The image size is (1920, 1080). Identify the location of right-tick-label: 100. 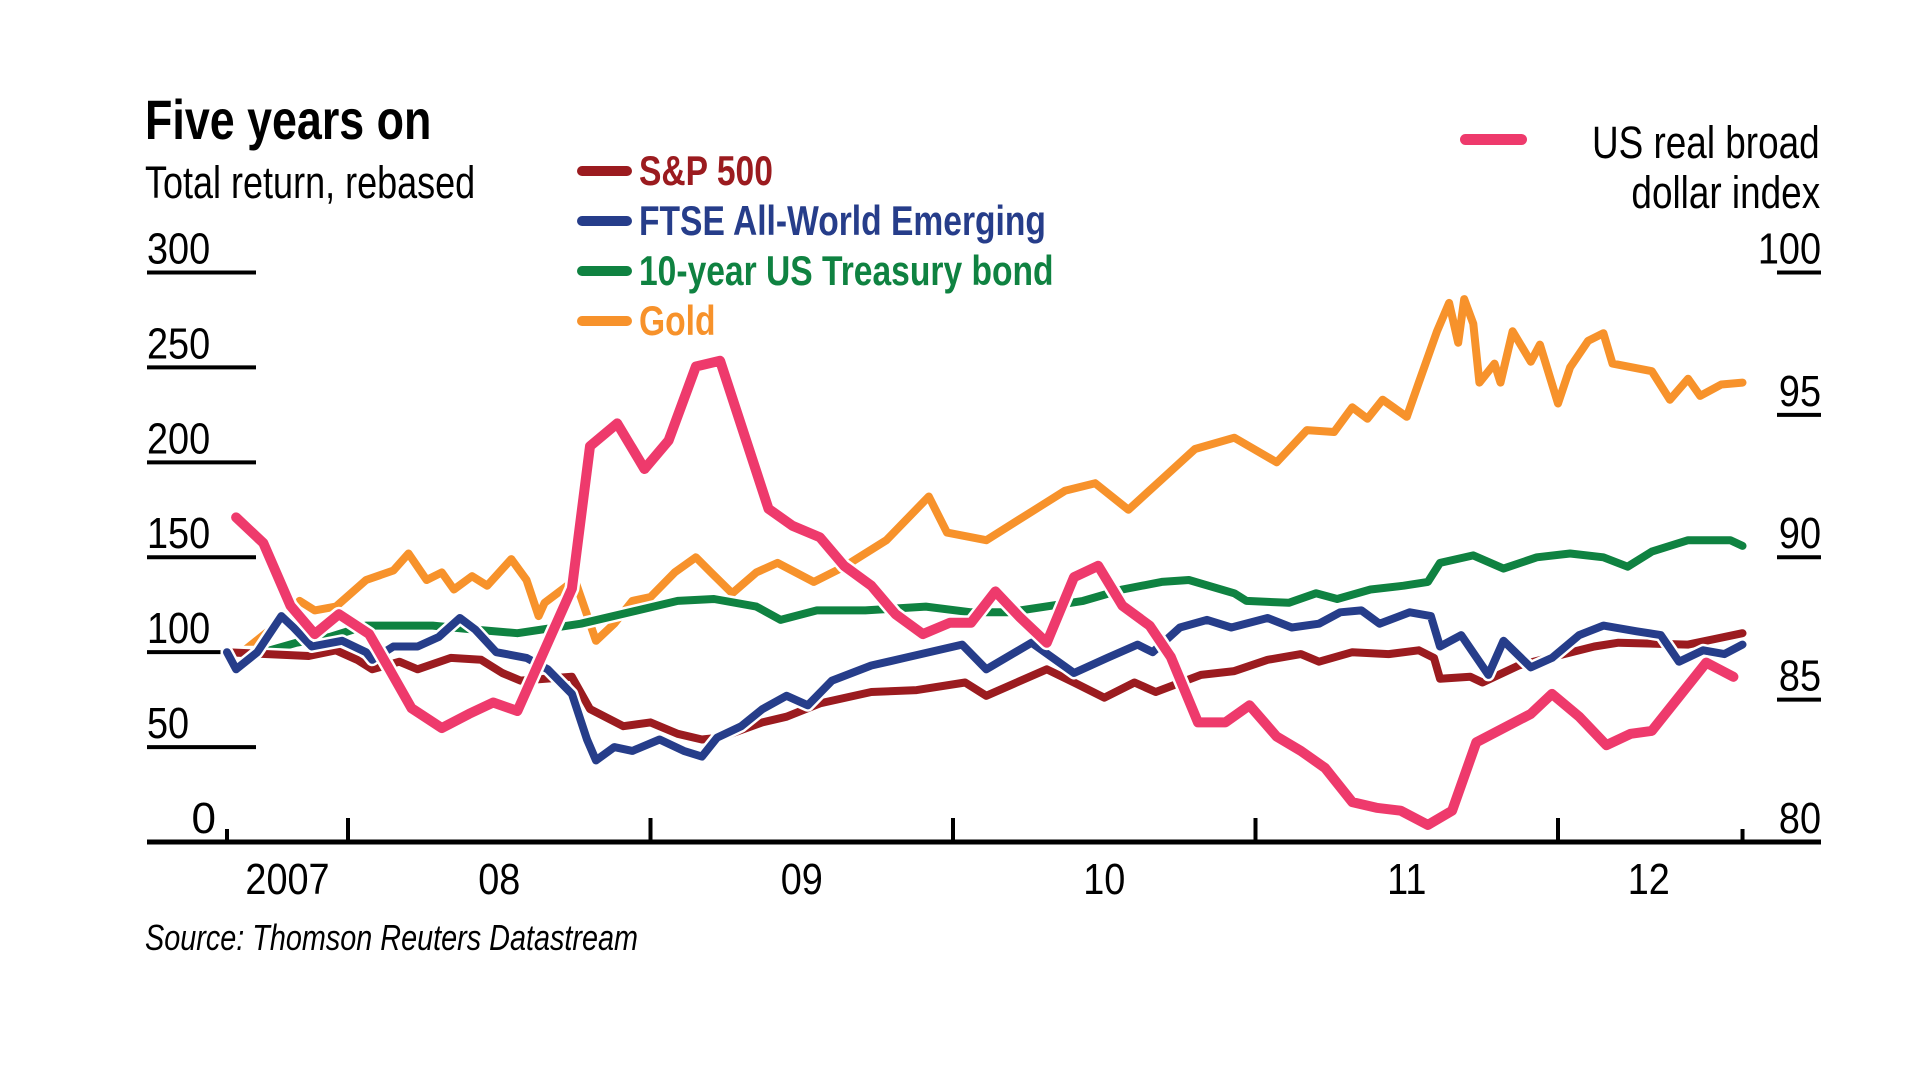
(1789, 248).